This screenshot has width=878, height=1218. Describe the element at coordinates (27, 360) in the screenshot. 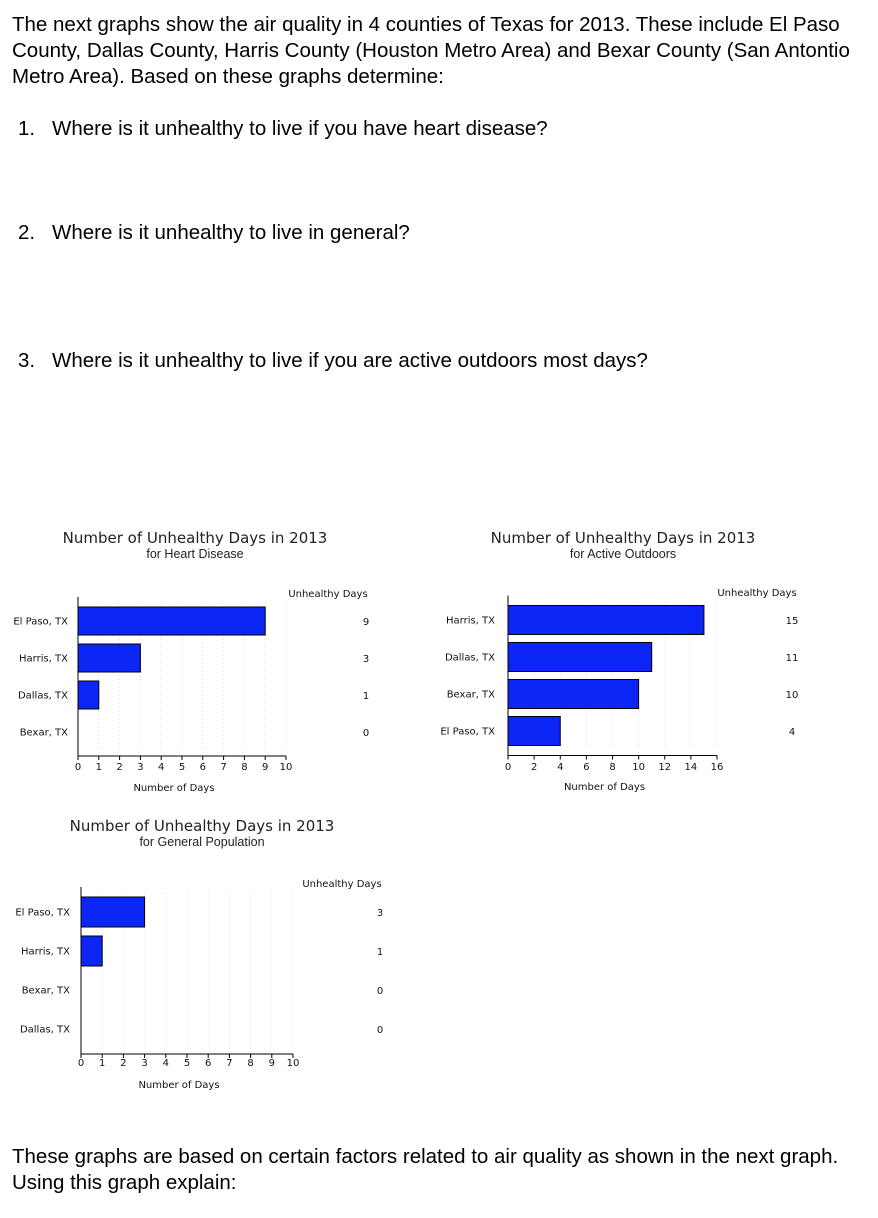

I see `question-number: 3.` at that location.